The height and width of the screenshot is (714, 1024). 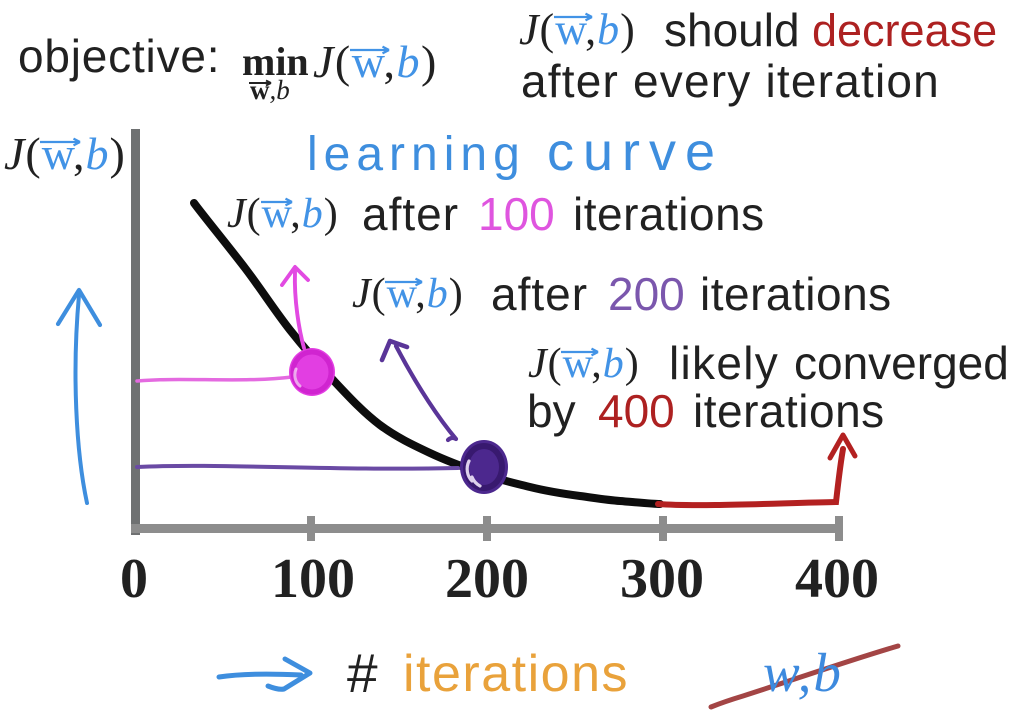 I want to click on svg-text: by, so click(x=551, y=411).